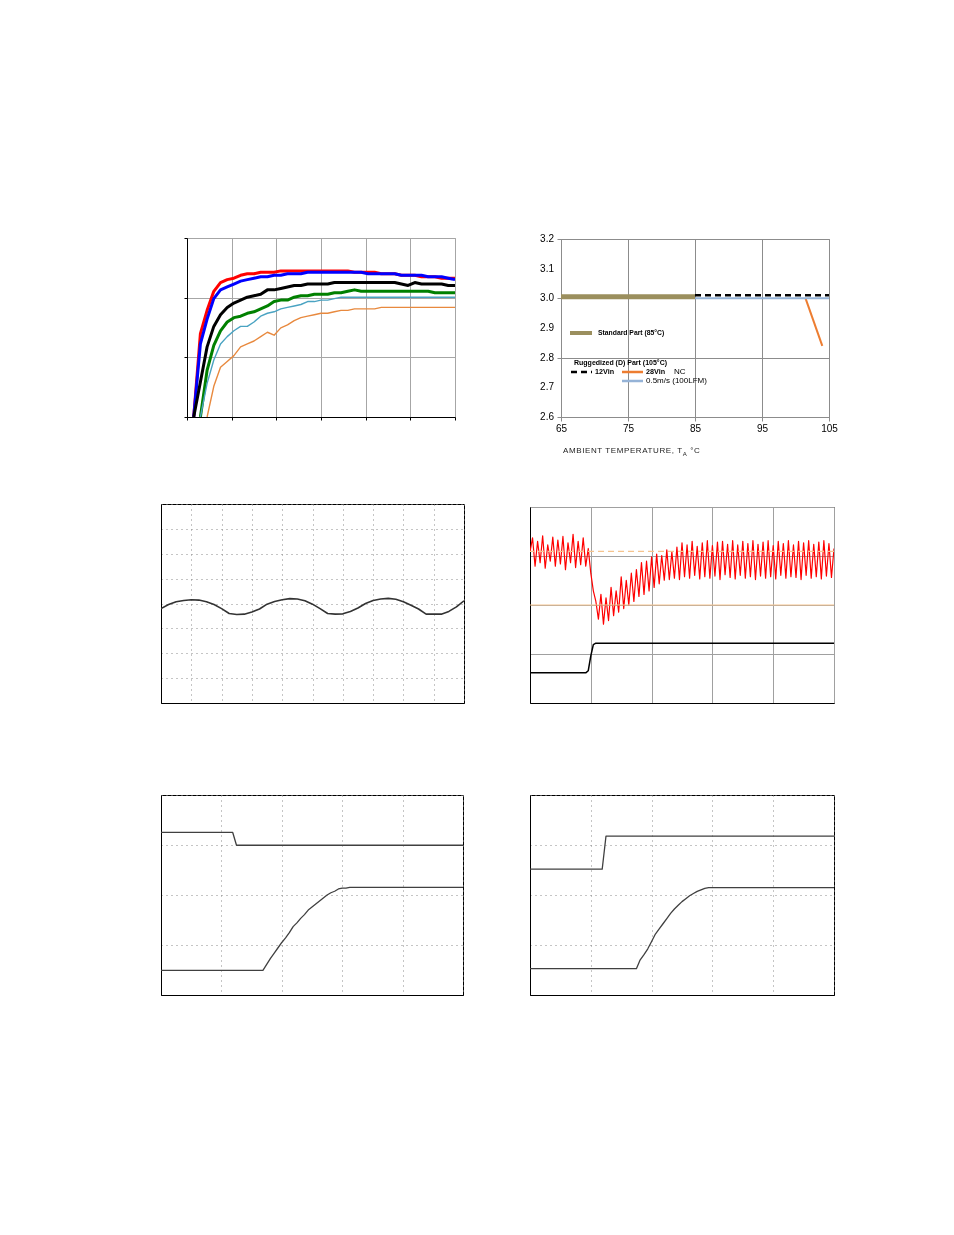 The width and height of the screenshot is (954, 1235). Describe the element at coordinates (561, 428) in the screenshot. I see `x-tick-label: 65` at that location.